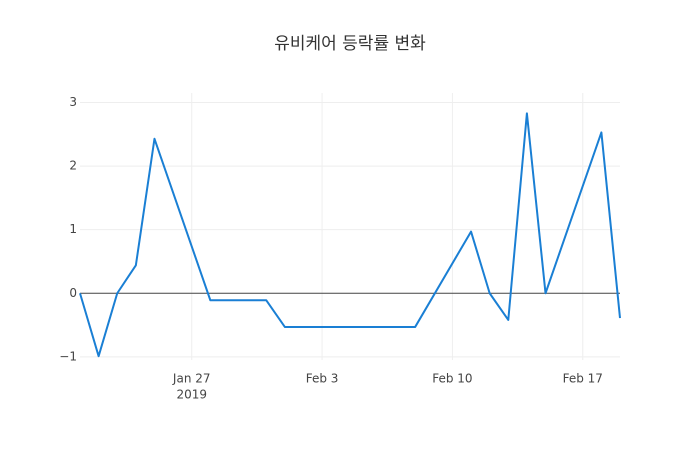 This screenshot has height=450, width=700. I want to click on x-tick-label: Feb 3, so click(322, 379).